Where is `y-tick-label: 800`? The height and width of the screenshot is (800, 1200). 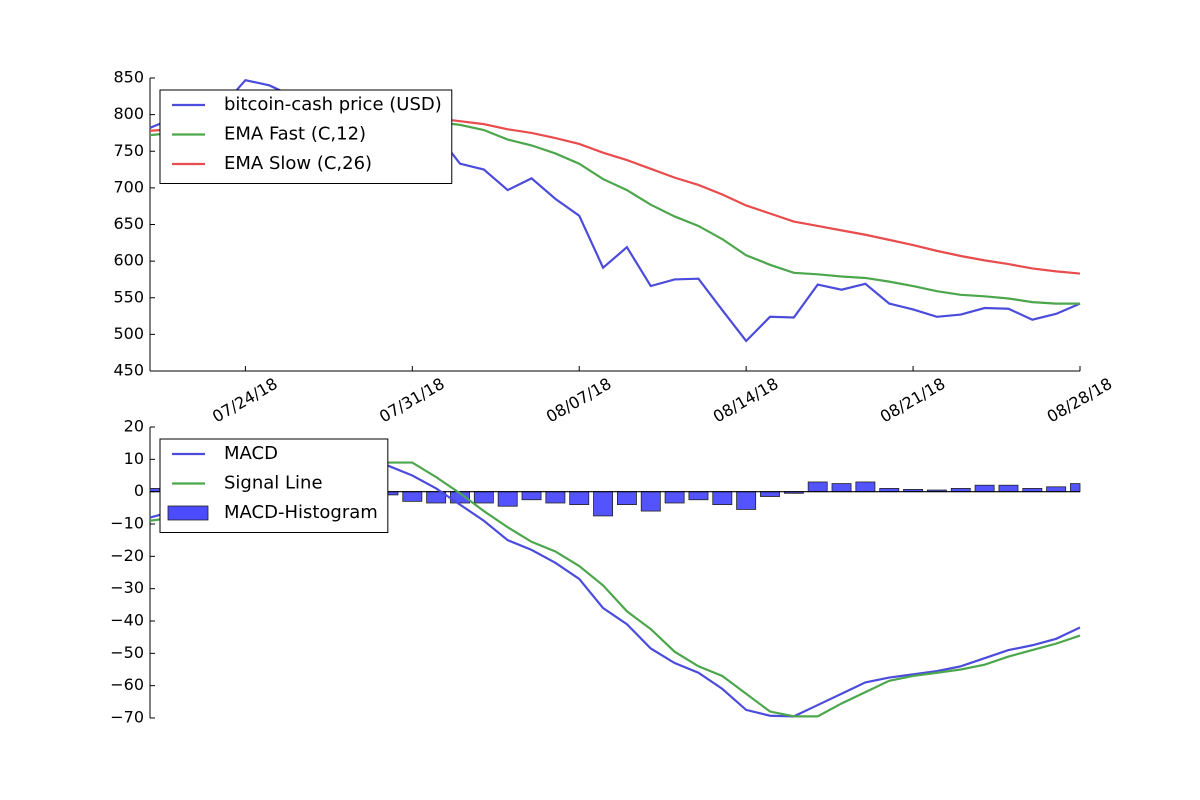 y-tick-label: 800 is located at coordinates (128, 113).